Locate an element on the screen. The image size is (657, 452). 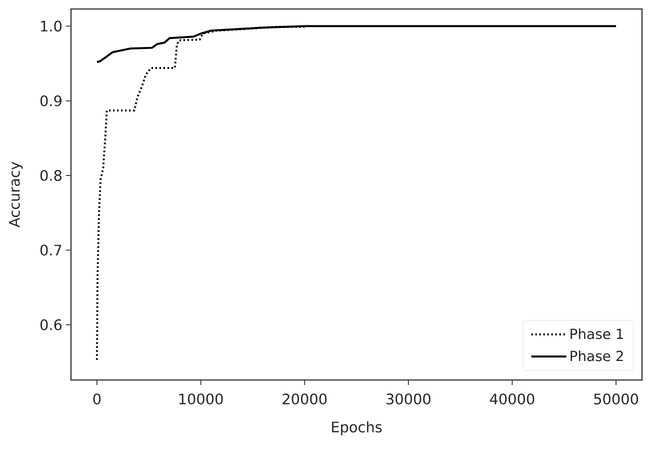
y-tick-label: 0.9 is located at coordinates (51, 100).